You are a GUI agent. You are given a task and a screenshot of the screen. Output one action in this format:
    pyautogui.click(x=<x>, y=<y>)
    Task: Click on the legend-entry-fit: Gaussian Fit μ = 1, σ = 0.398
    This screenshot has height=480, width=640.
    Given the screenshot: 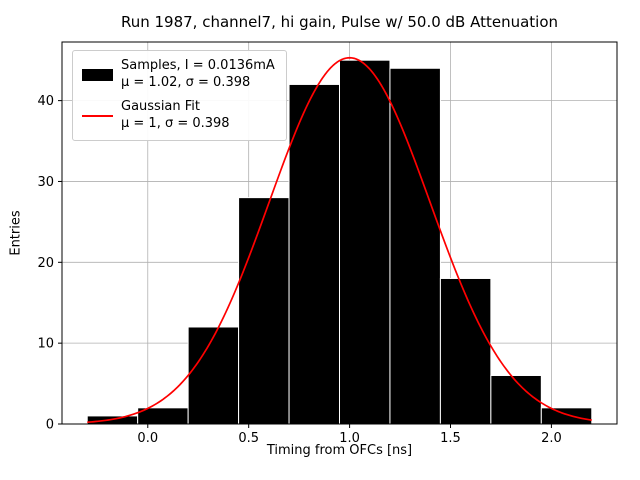 What is the action you would take?
    pyautogui.click(x=178, y=115)
    